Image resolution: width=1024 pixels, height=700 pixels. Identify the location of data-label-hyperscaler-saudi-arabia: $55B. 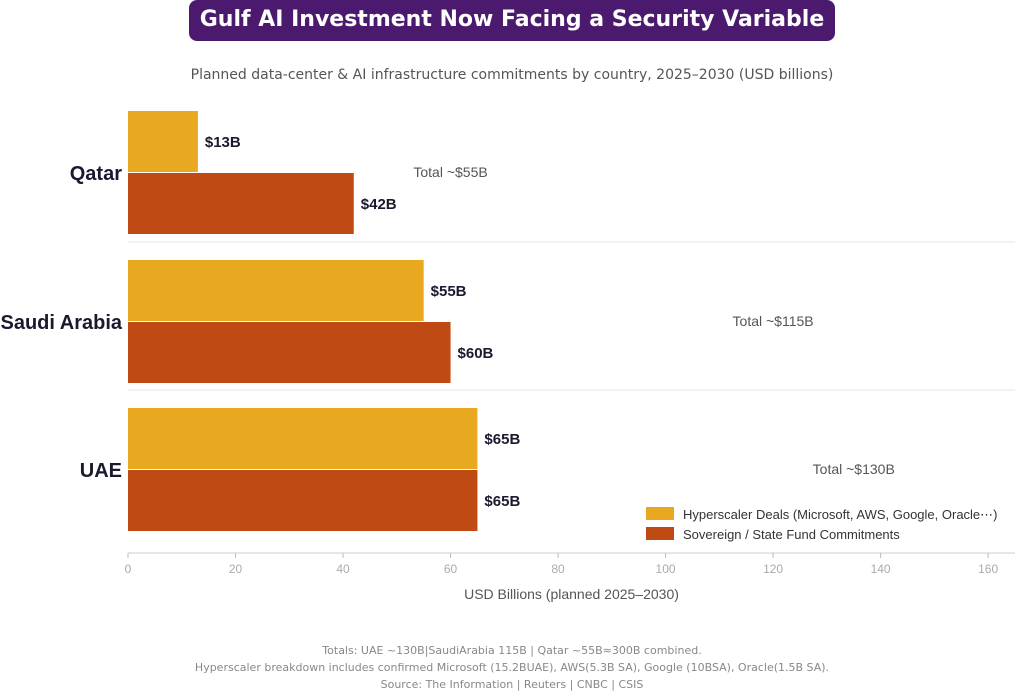
(449, 291).